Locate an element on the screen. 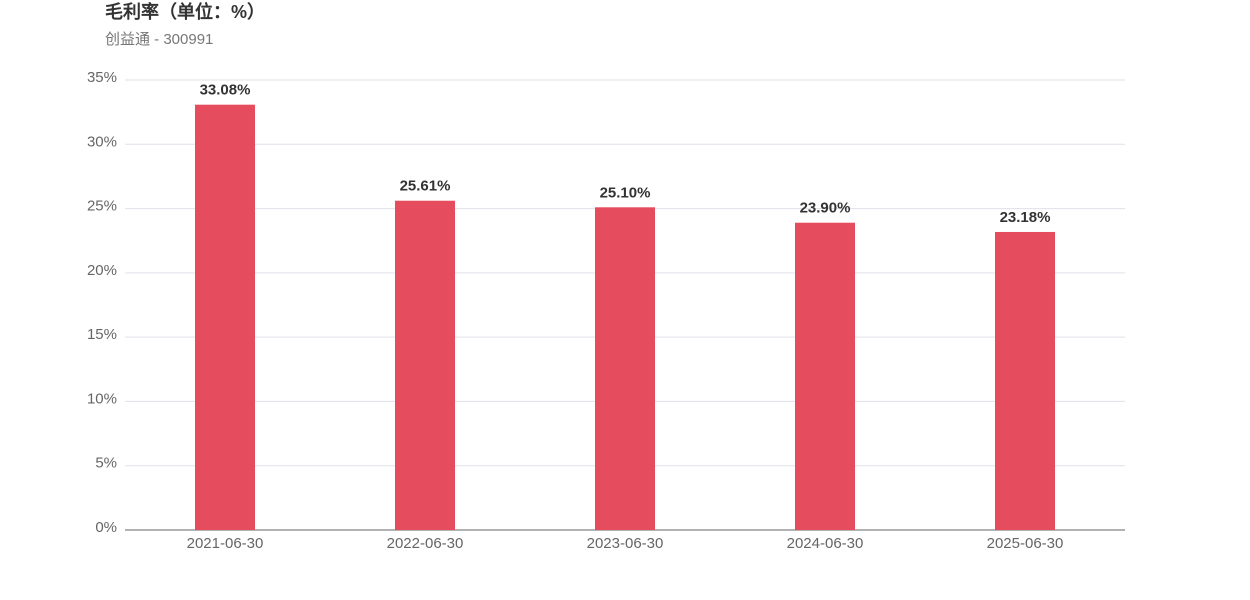  x-tick-label: 2024-06-30 is located at coordinates (825, 543).